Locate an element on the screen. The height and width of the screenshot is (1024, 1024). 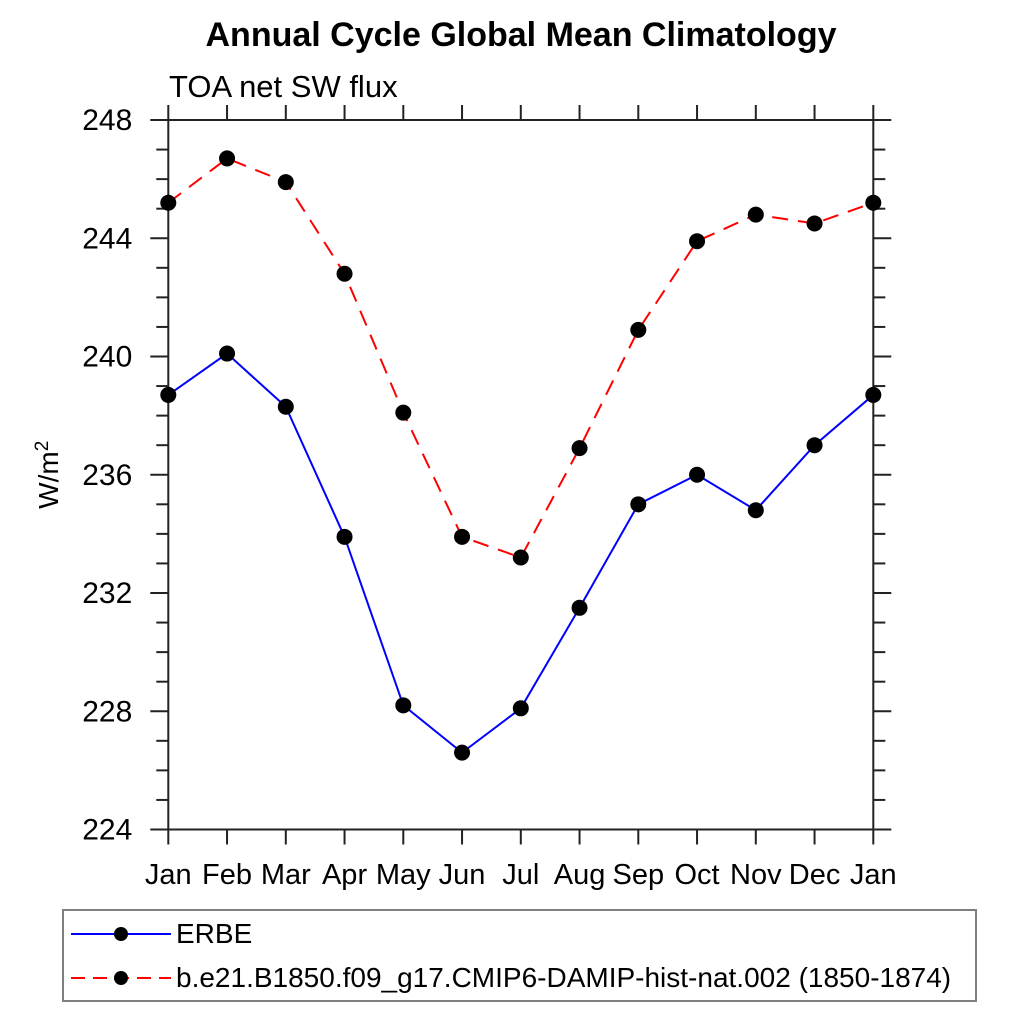
y-axis-tick-label: 244 is located at coordinates (107, 238).